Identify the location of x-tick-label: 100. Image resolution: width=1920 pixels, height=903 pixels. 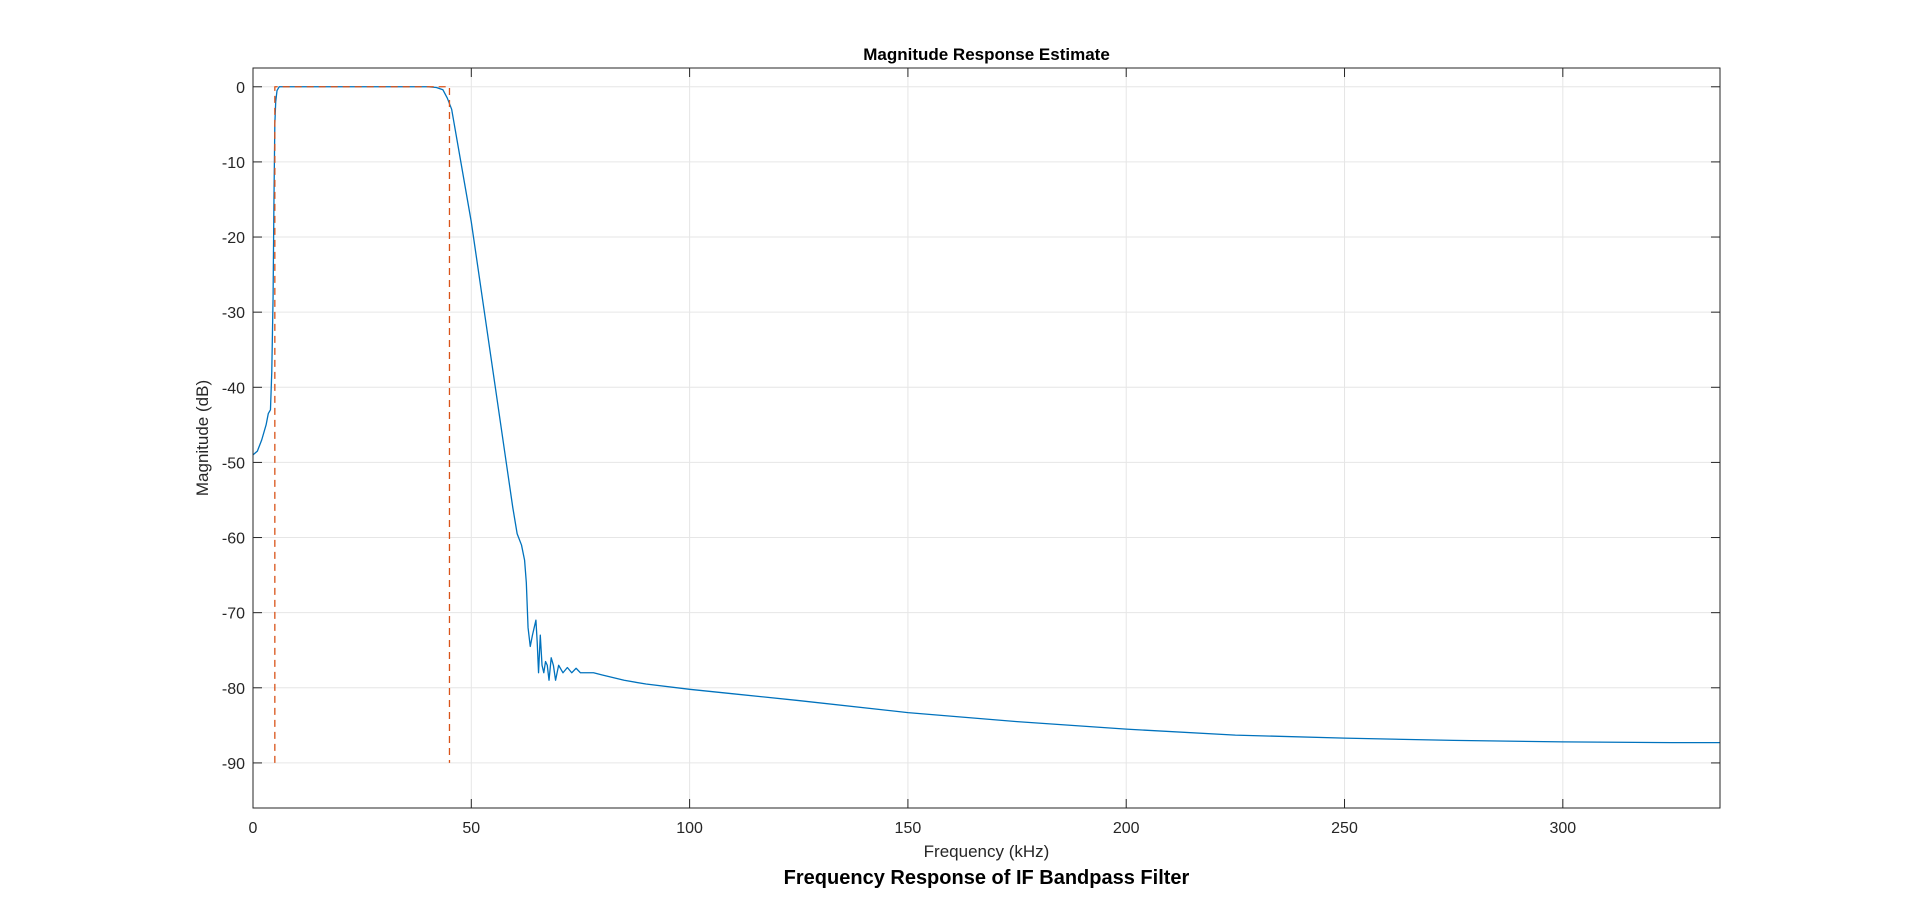
(689, 828).